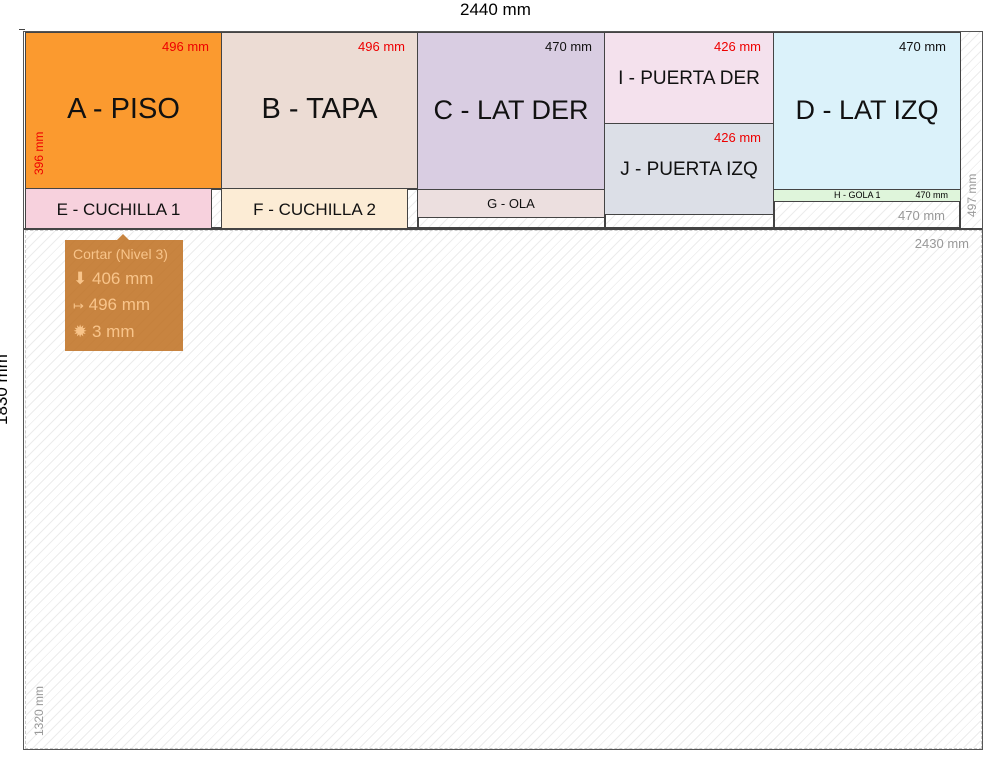 This screenshot has height=773, width=1005. What do you see at coordinates (921, 215) in the screenshot?
I see `waste-h-width: 470 mm` at bounding box center [921, 215].